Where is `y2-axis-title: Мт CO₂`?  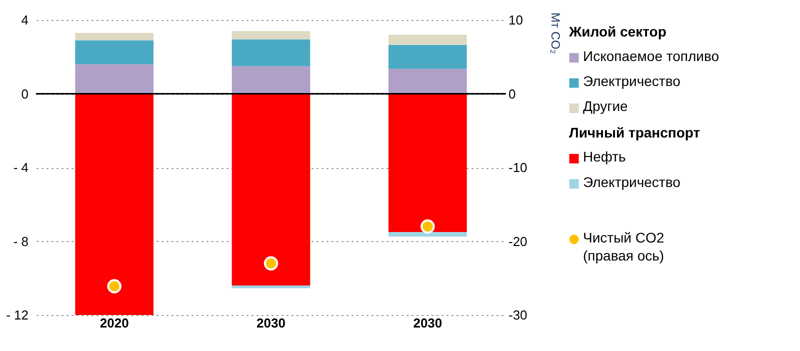 y2-axis-title: Мт CO₂ is located at coordinates (555, 33).